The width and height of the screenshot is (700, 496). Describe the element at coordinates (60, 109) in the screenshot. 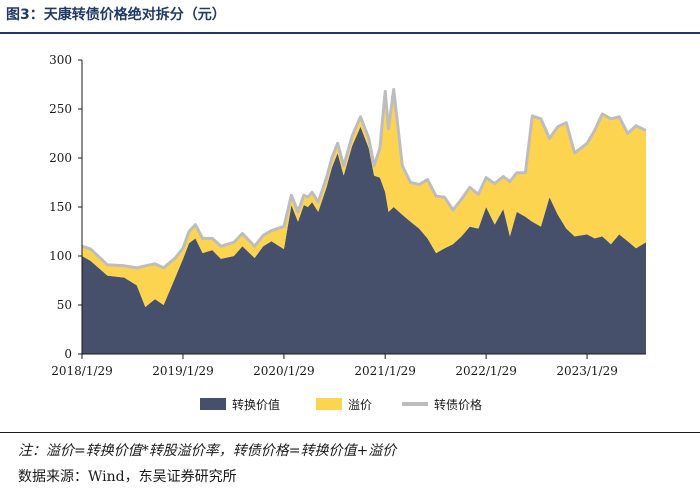

I see `y-tick-label: 250` at that location.